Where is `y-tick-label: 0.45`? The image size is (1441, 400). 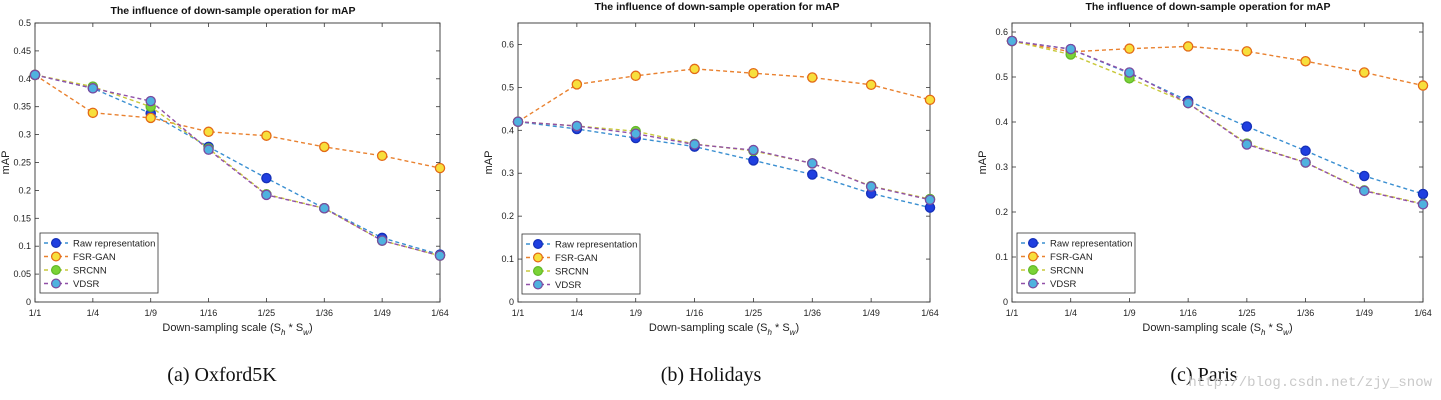 y-tick-label: 0.45 is located at coordinates (22, 51).